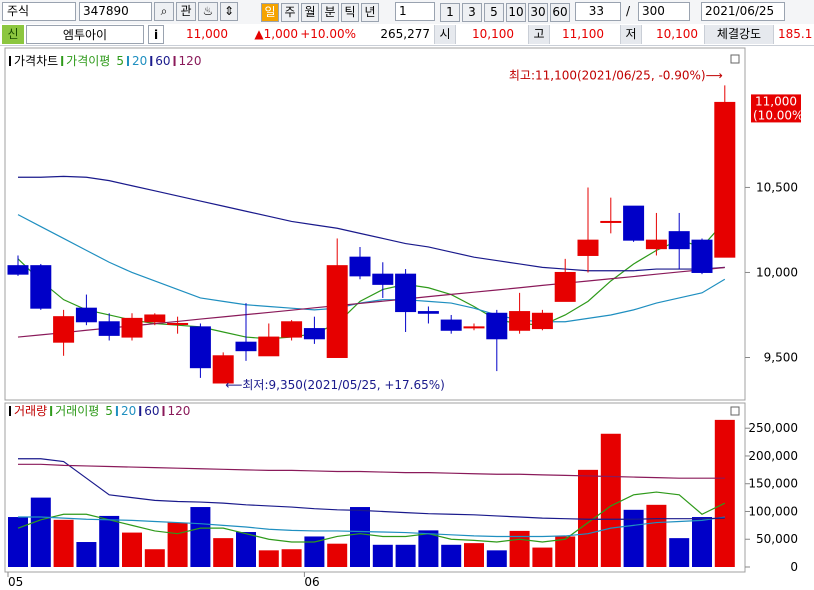 The height and width of the screenshot is (590, 814). I want to click on toolbar-button: 5, so click(494, 12).